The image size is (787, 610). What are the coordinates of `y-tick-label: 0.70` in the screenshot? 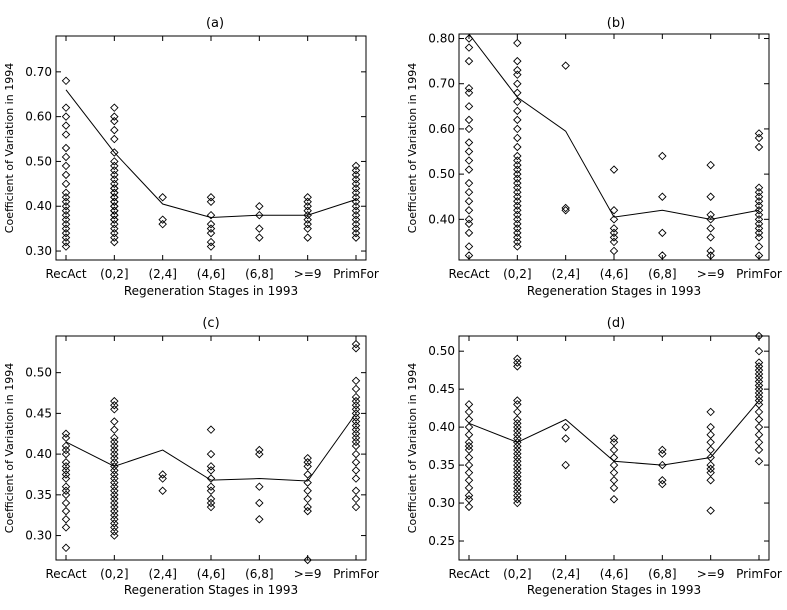 It's located at (441, 84).